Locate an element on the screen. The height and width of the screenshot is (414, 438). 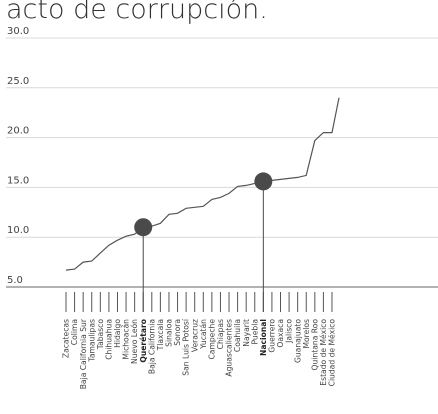
x-tick-label: Tamaulipas is located at coordinates (91, 341).